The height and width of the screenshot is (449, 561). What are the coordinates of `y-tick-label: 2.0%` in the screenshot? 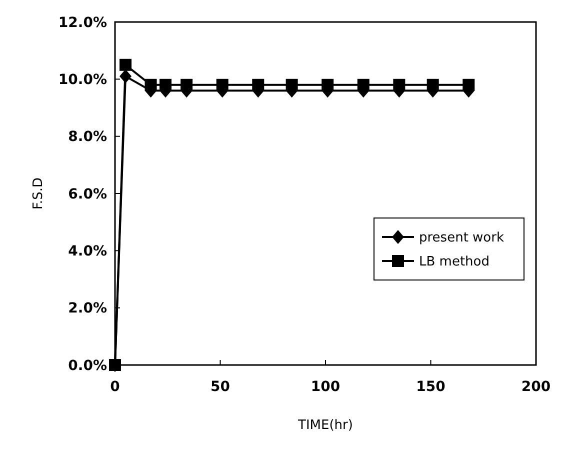 It's located at (87, 308).